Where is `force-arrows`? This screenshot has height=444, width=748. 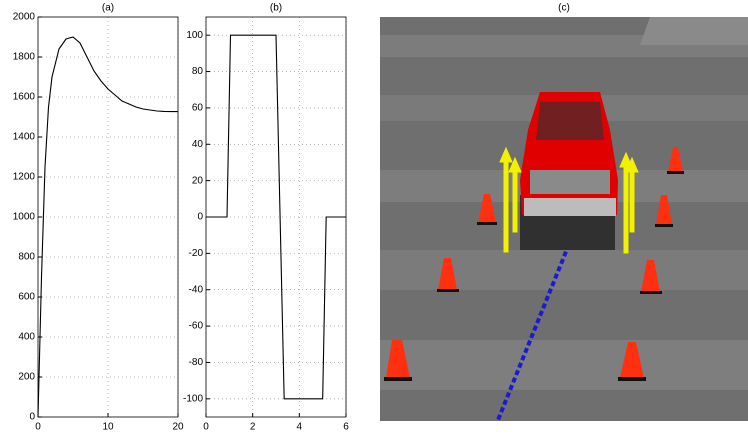 force-arrows is located at coordinates (569, 200).